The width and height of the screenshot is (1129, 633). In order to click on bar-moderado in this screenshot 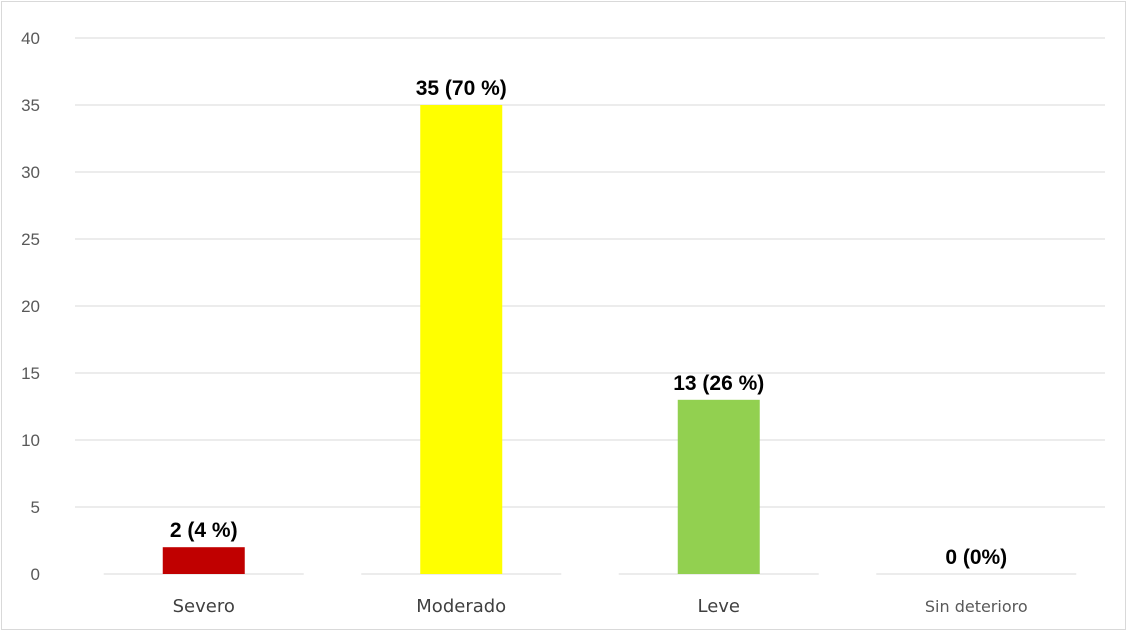, I will do `click(461, 339)`.